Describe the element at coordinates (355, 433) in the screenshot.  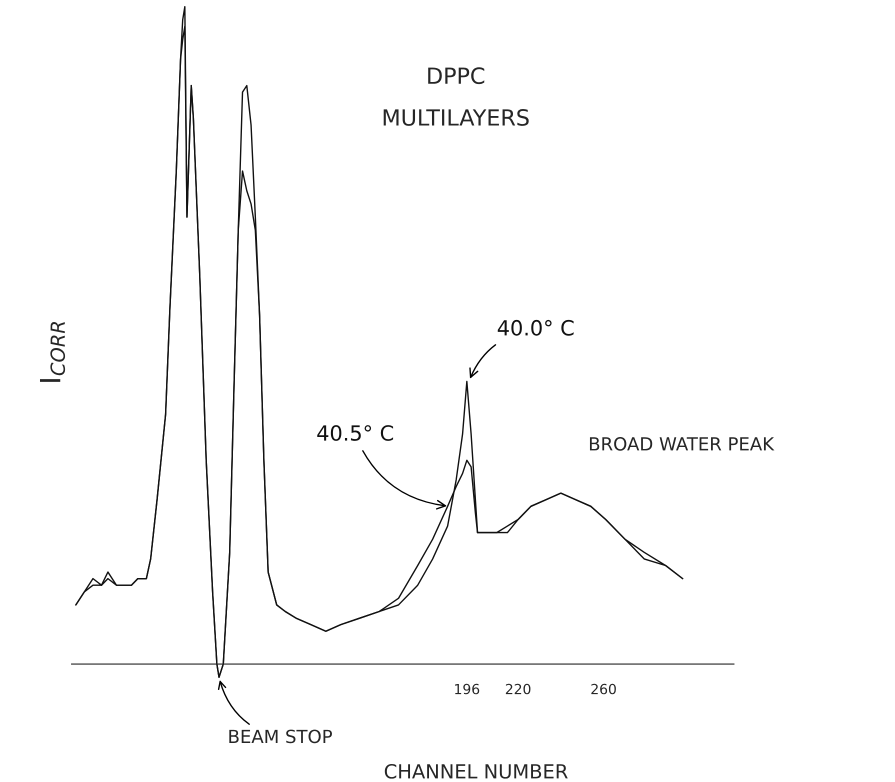
I see `text: 40.5° C` at that location.